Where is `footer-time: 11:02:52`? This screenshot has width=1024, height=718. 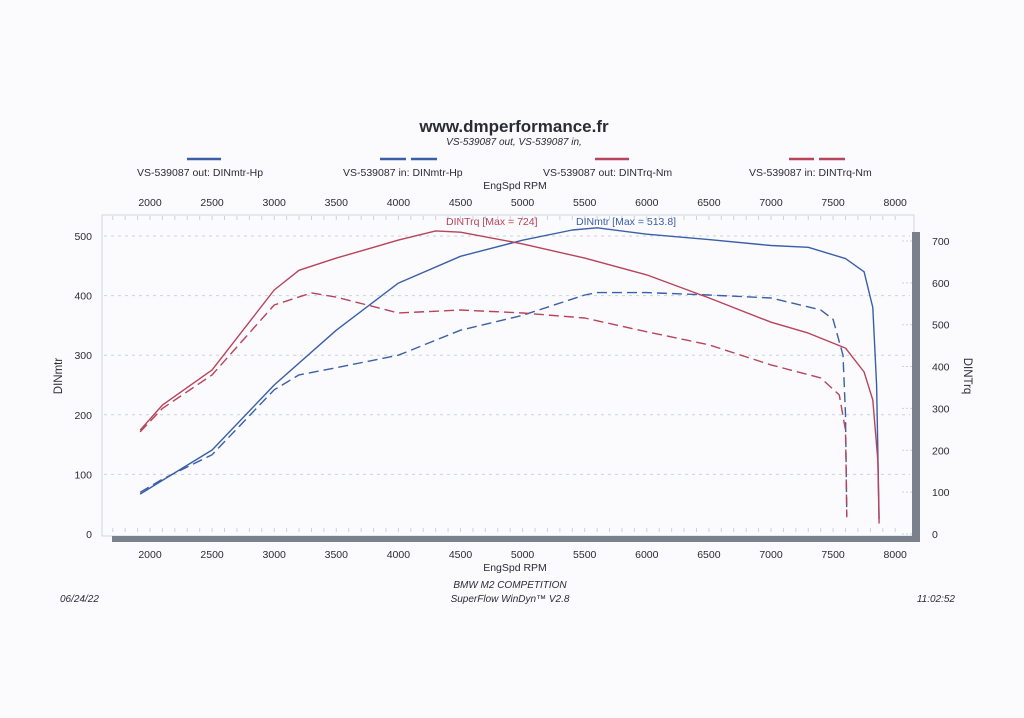
footer-time: 11:02:52 is located at coordinates (936, 599).